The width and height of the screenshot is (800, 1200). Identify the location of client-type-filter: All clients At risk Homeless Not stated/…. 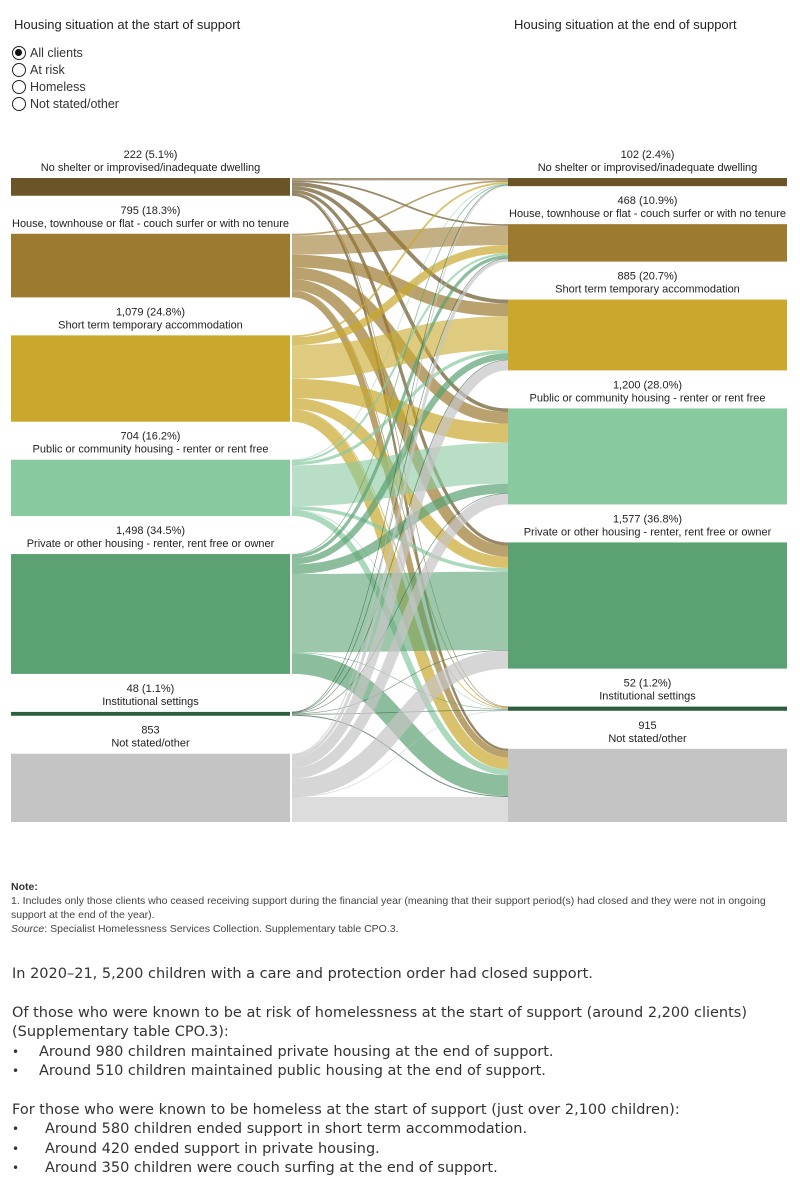
(65, 78).